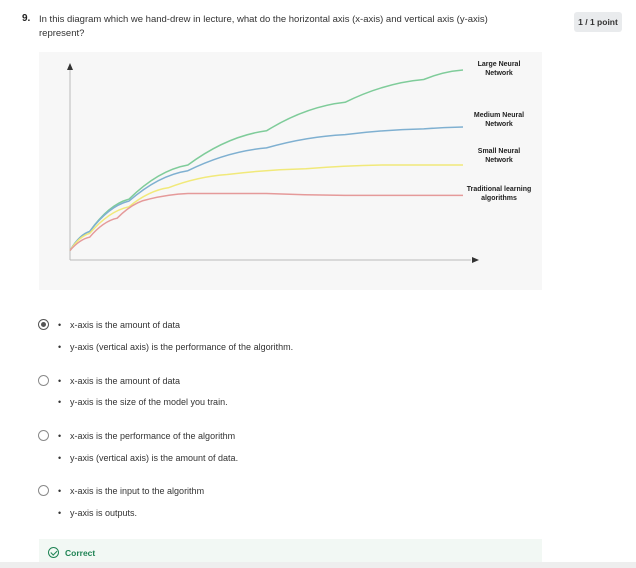  Describe the element at coordinates (318, 565) in the screenshot. I see `bottom-bar` at that location.